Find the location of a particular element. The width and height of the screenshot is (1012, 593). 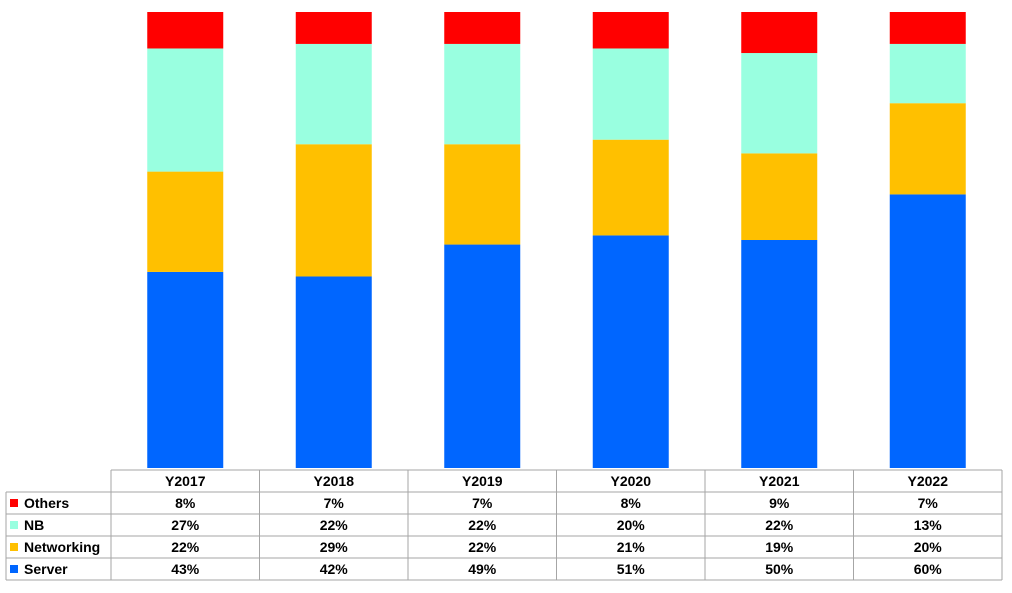

data-label-networking-y2017: 22% is located at coordinates (185, 547).